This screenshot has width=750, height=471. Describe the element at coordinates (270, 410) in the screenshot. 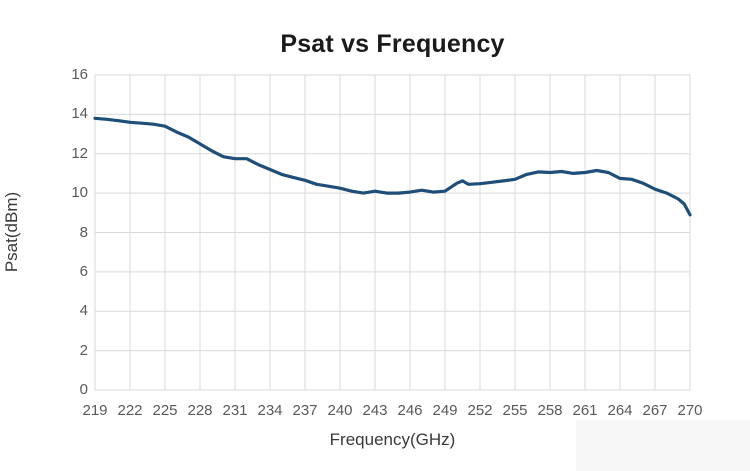

I see `x-tick-label: 234` at that location.